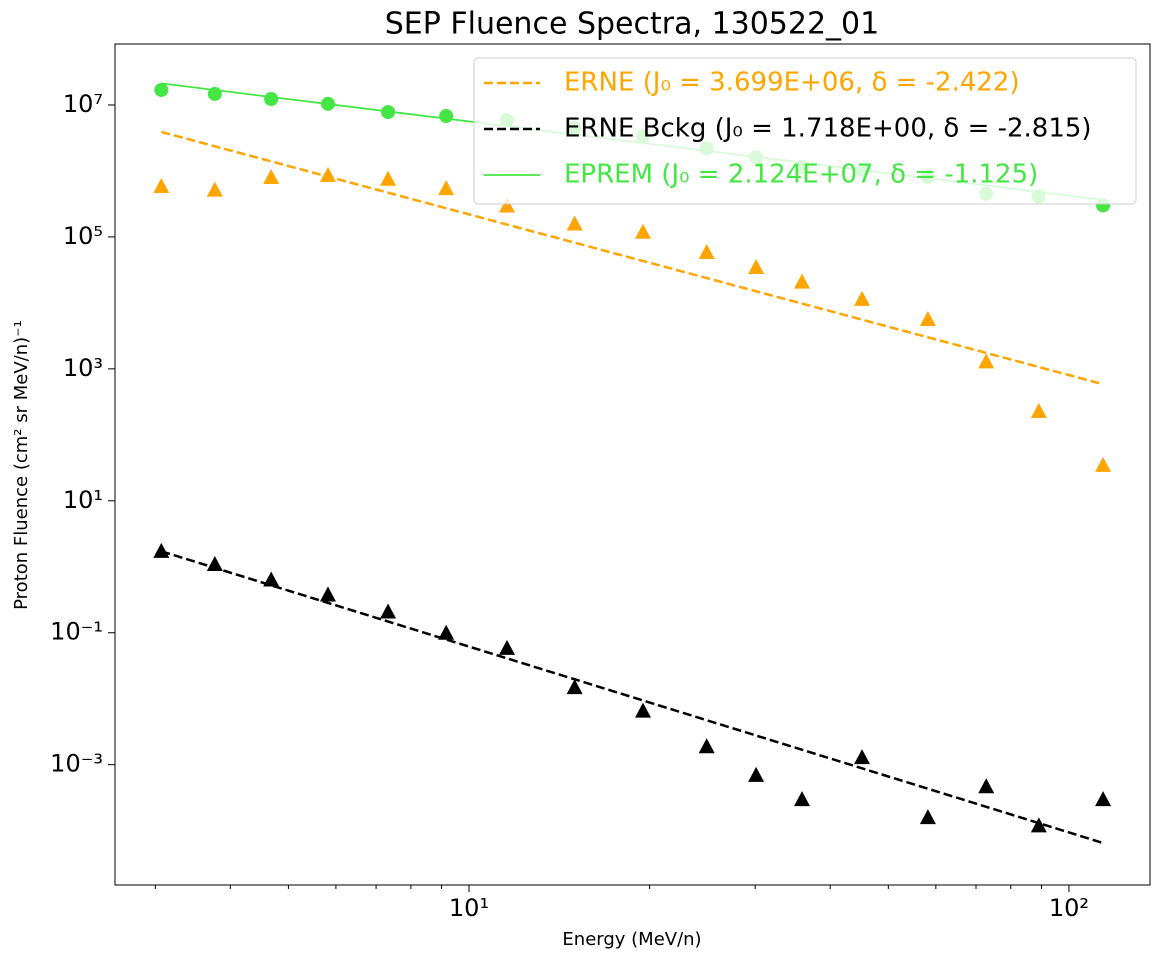 Image resolution: width=1159 pixels, height=960 pixels. What do you see at coordinates (83, 368) in the screenshot?
I see `y-tick-label: 10³` at bounding box center [83, 368].